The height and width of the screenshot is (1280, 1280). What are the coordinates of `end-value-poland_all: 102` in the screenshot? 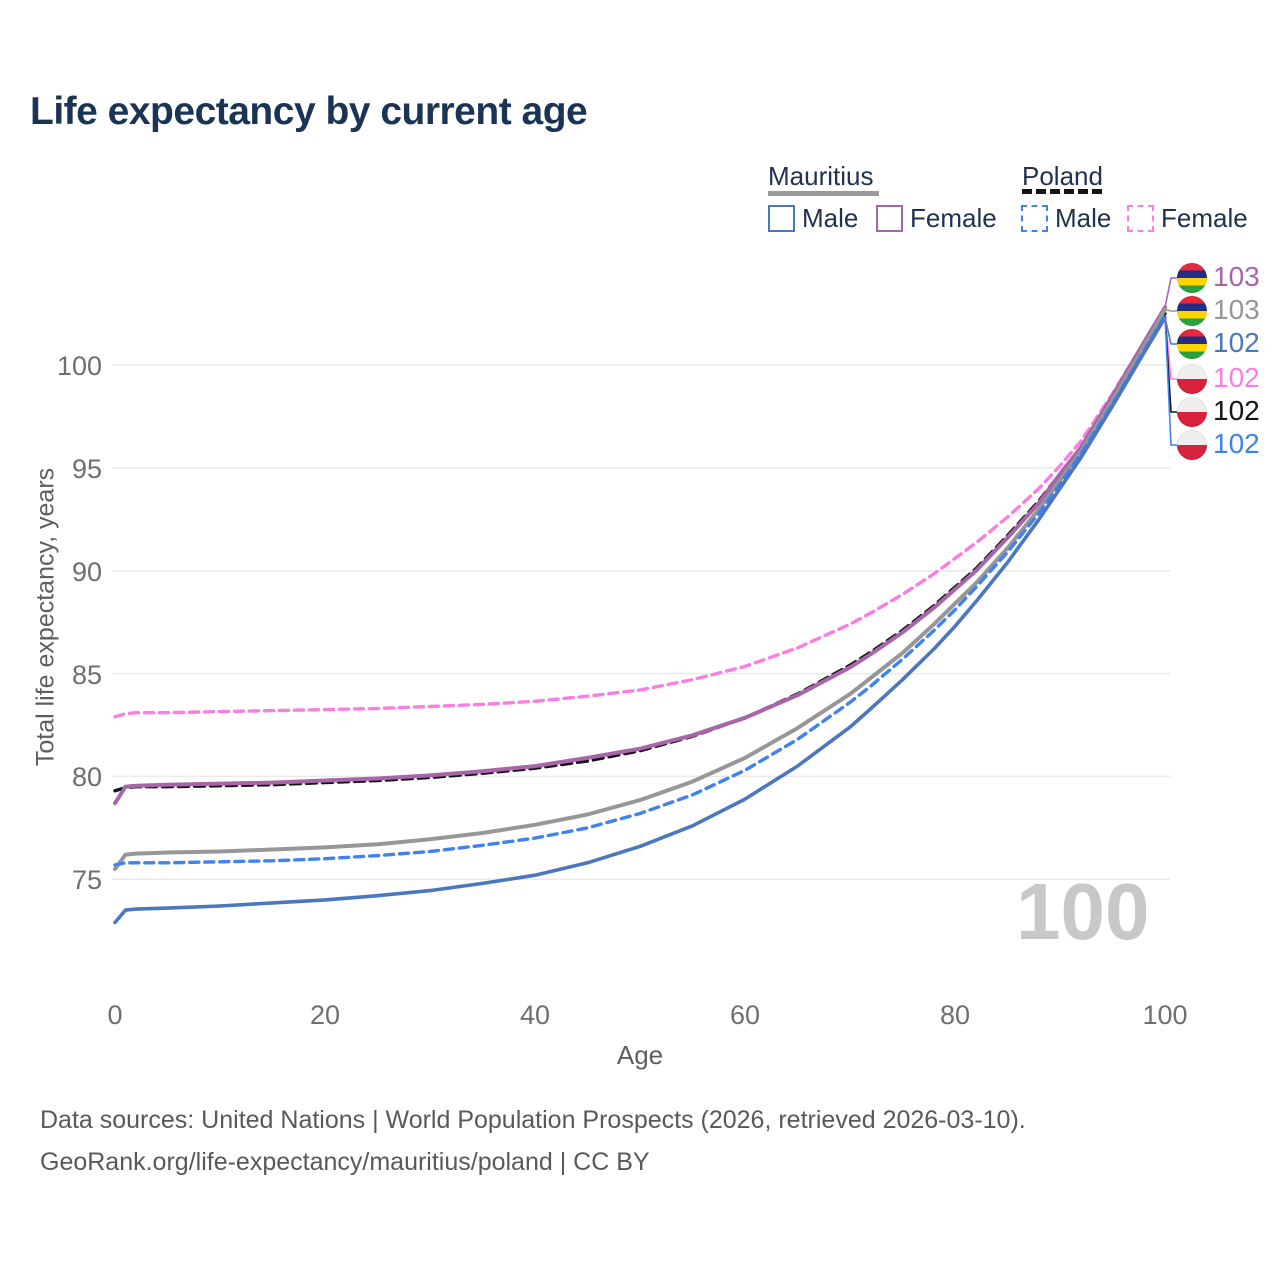 It's located at (1236, 410).